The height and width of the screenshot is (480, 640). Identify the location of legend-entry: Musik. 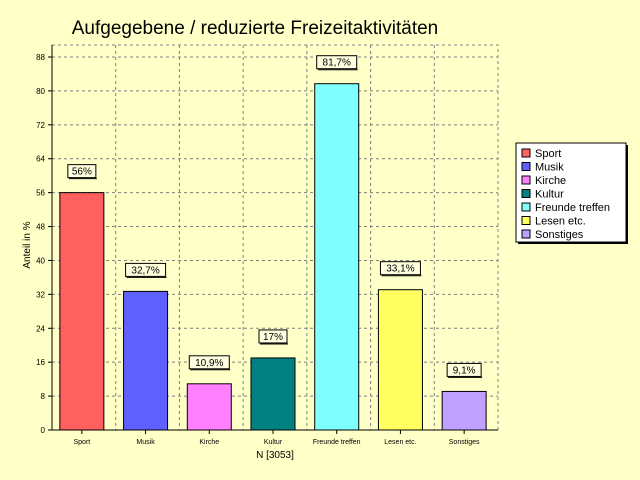
(549, 168).